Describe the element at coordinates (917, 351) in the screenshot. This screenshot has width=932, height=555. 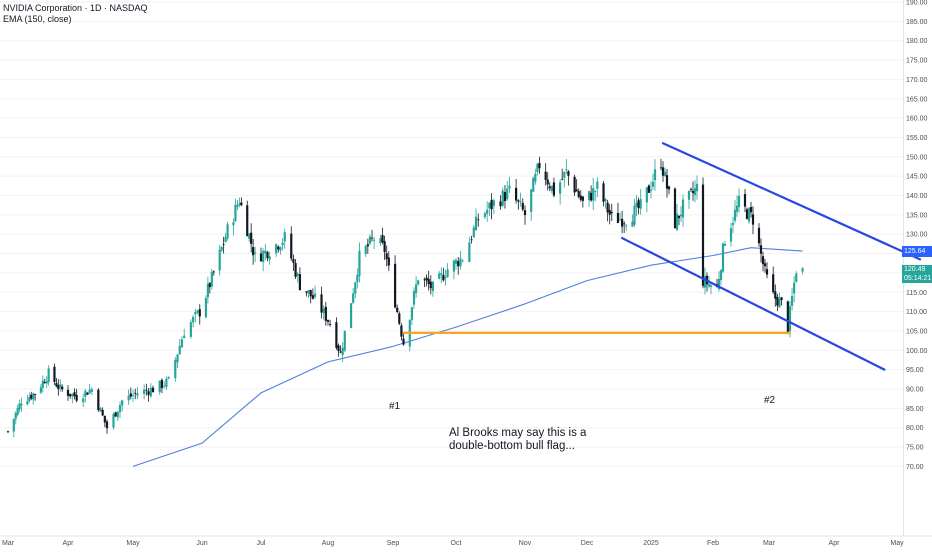
I see `price-tick-label: 100.00` at that location.